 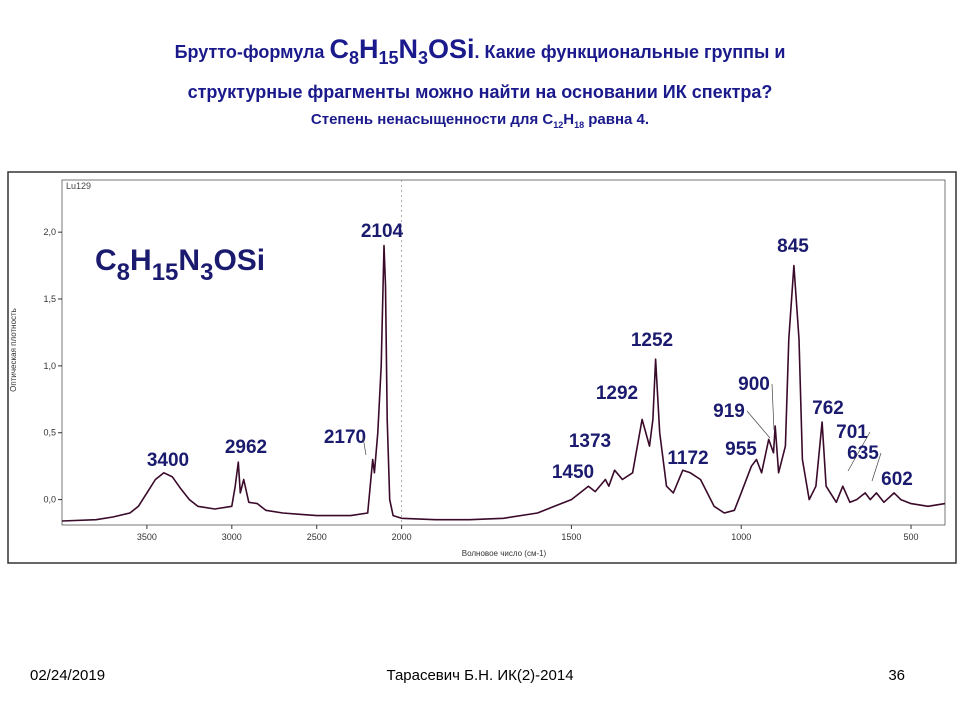 What do you see at coordinates (49, 500) in the screenshot?
I see `y-tick-label: 0,0` at bounding box center [49, 500].